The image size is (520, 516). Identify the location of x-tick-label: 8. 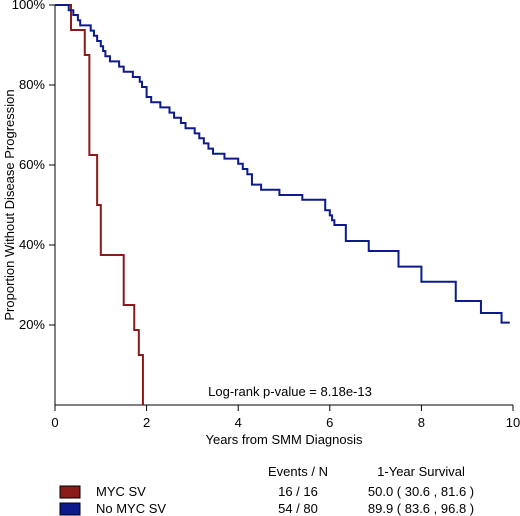
(421, 422).